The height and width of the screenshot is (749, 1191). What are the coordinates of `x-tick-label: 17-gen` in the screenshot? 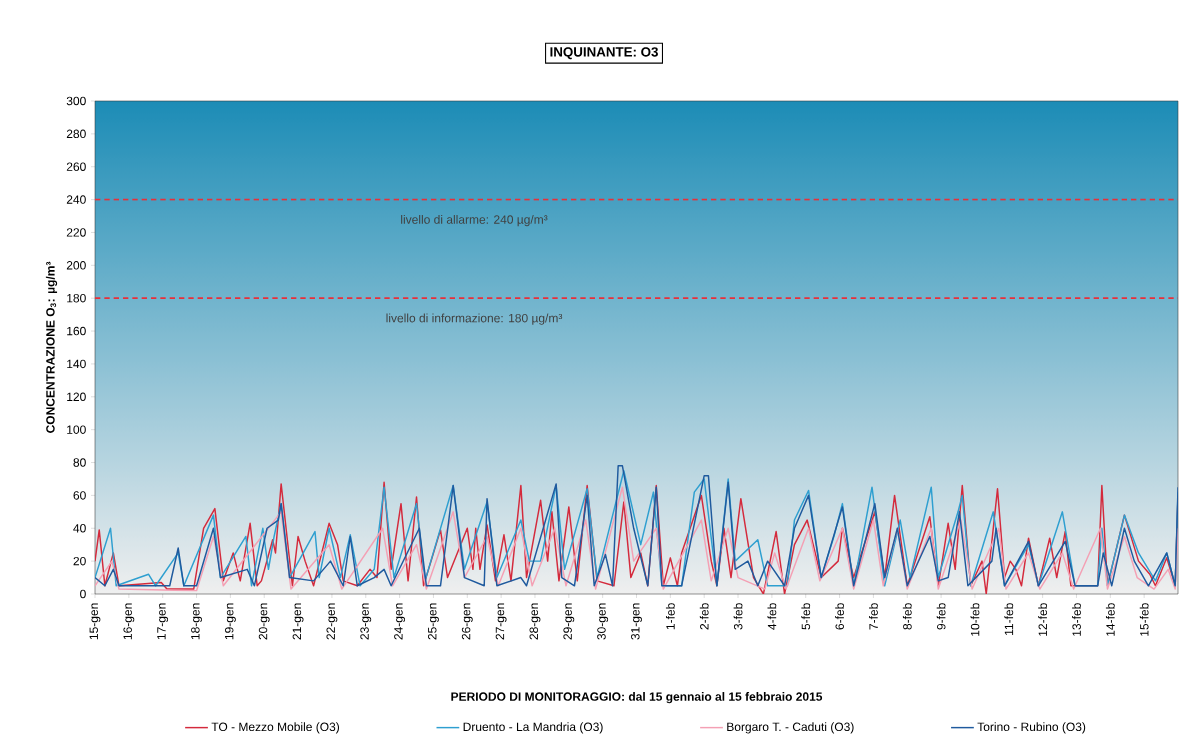 It's located at (163, 621).